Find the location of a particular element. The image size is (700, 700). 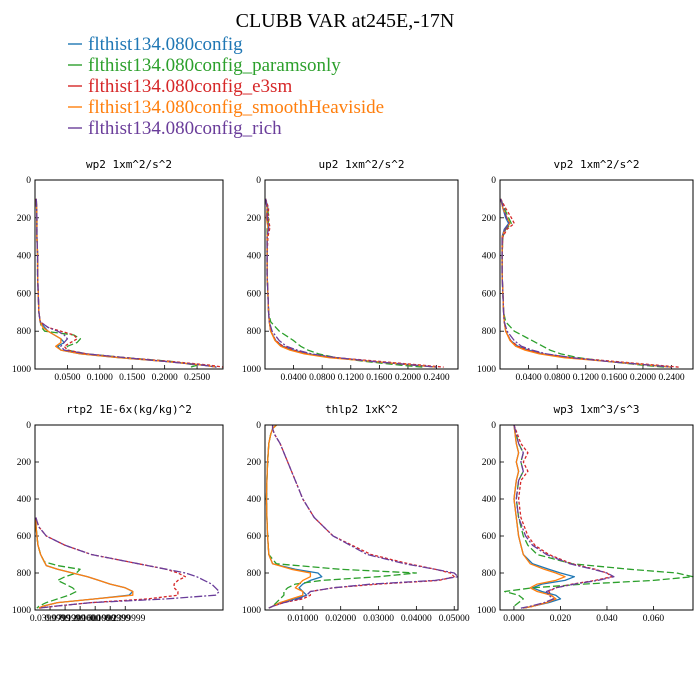

panel-title: vp2 1xm^2/s^2 is located at coordinates (596, 164).